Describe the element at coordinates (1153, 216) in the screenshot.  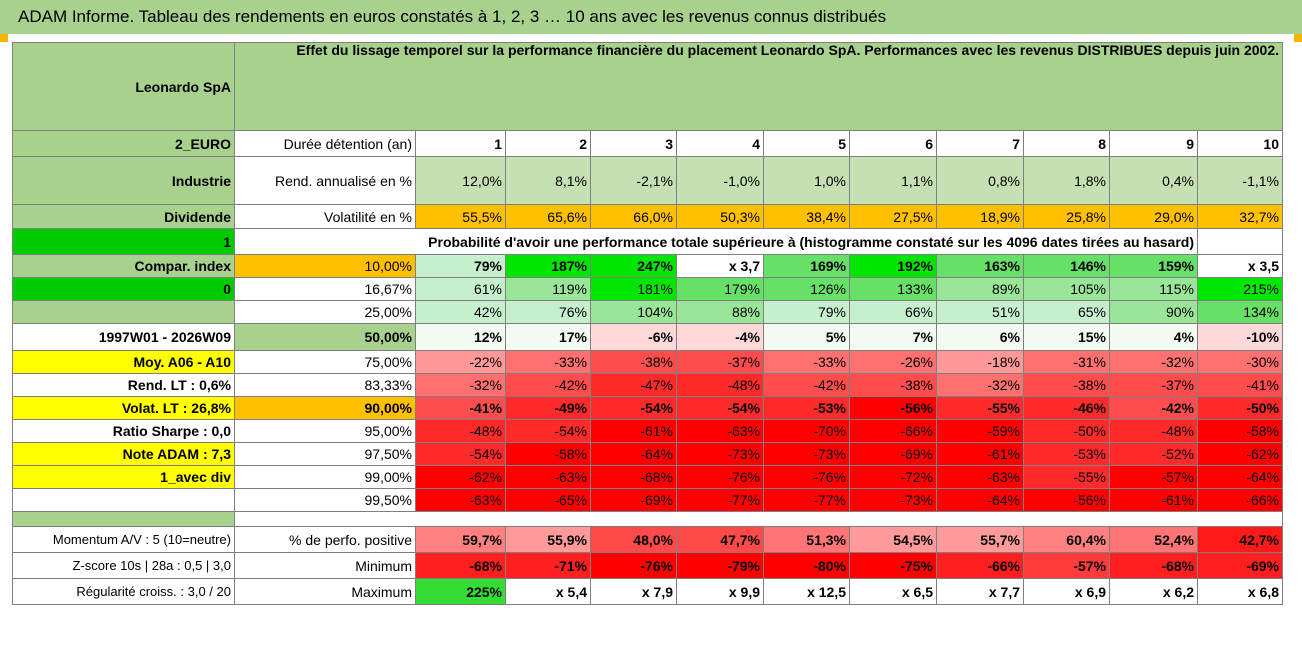
I see `volatility-cell: 29,0%` at that location.